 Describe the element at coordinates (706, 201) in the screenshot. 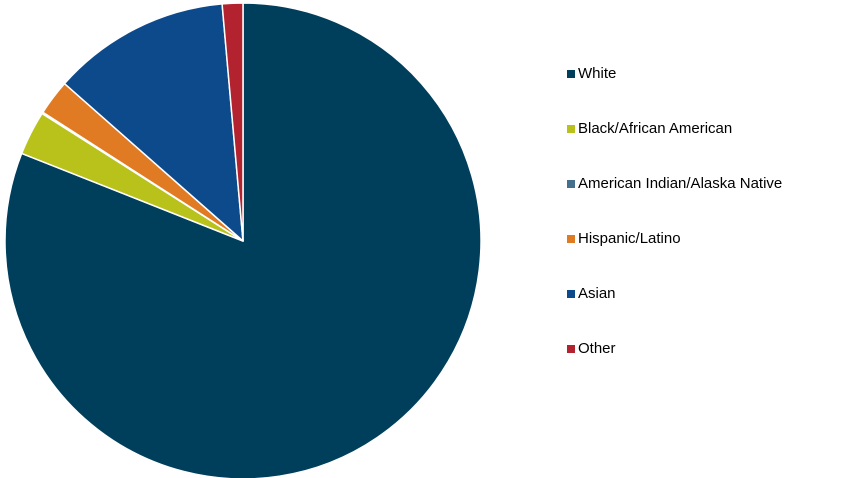

I see `legend-item-american-indian-alaska-native: American Indian/Alaska Native` at that location.